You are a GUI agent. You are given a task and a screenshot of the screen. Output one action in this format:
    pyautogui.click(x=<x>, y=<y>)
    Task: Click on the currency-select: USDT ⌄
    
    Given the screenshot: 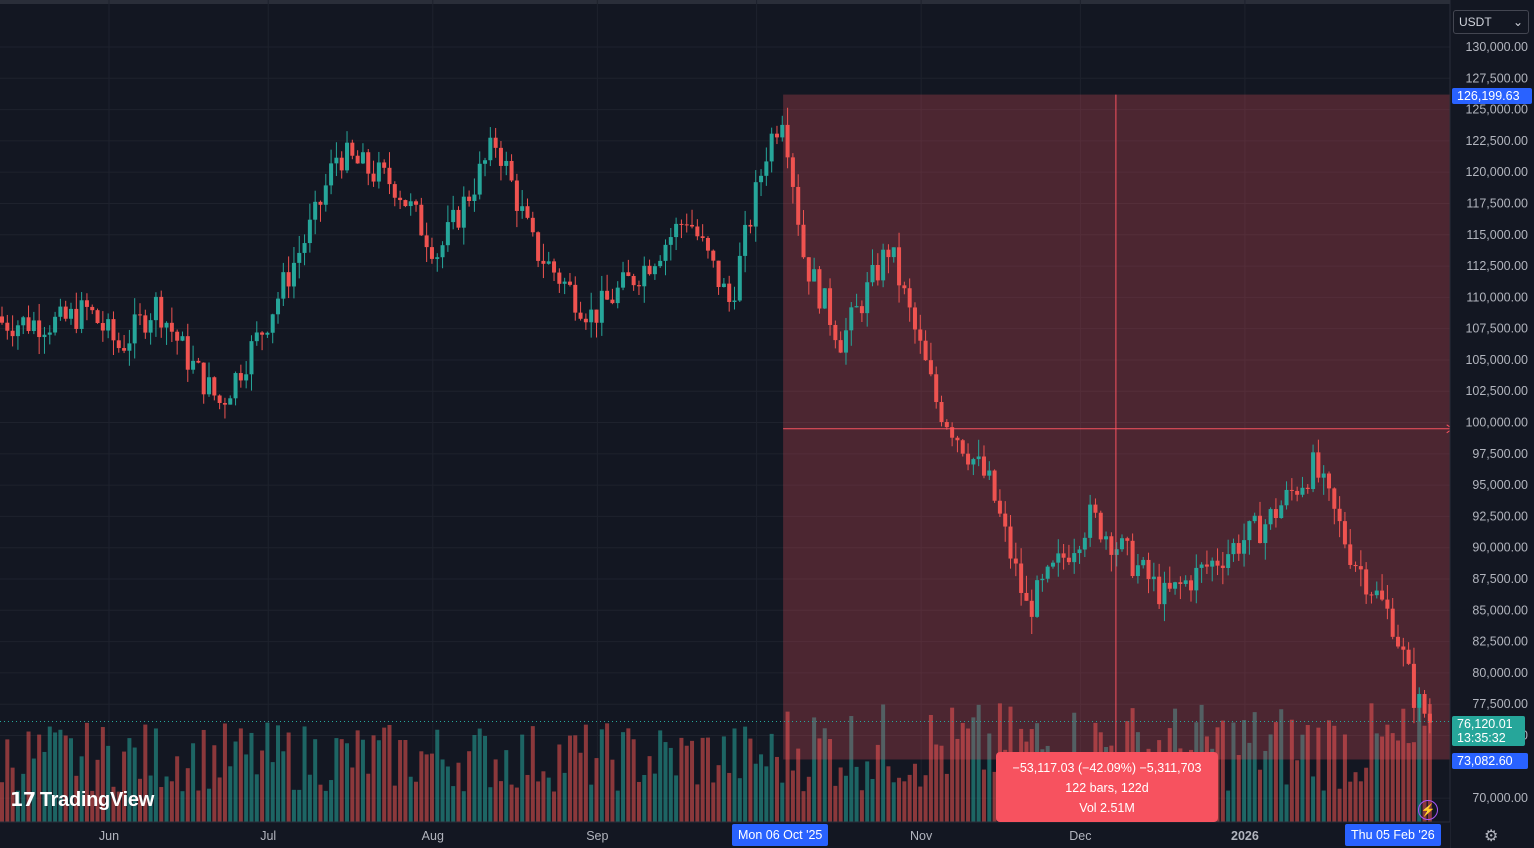 What is the action you would take?
    pyautogui.click(x=1491, y=22)
    